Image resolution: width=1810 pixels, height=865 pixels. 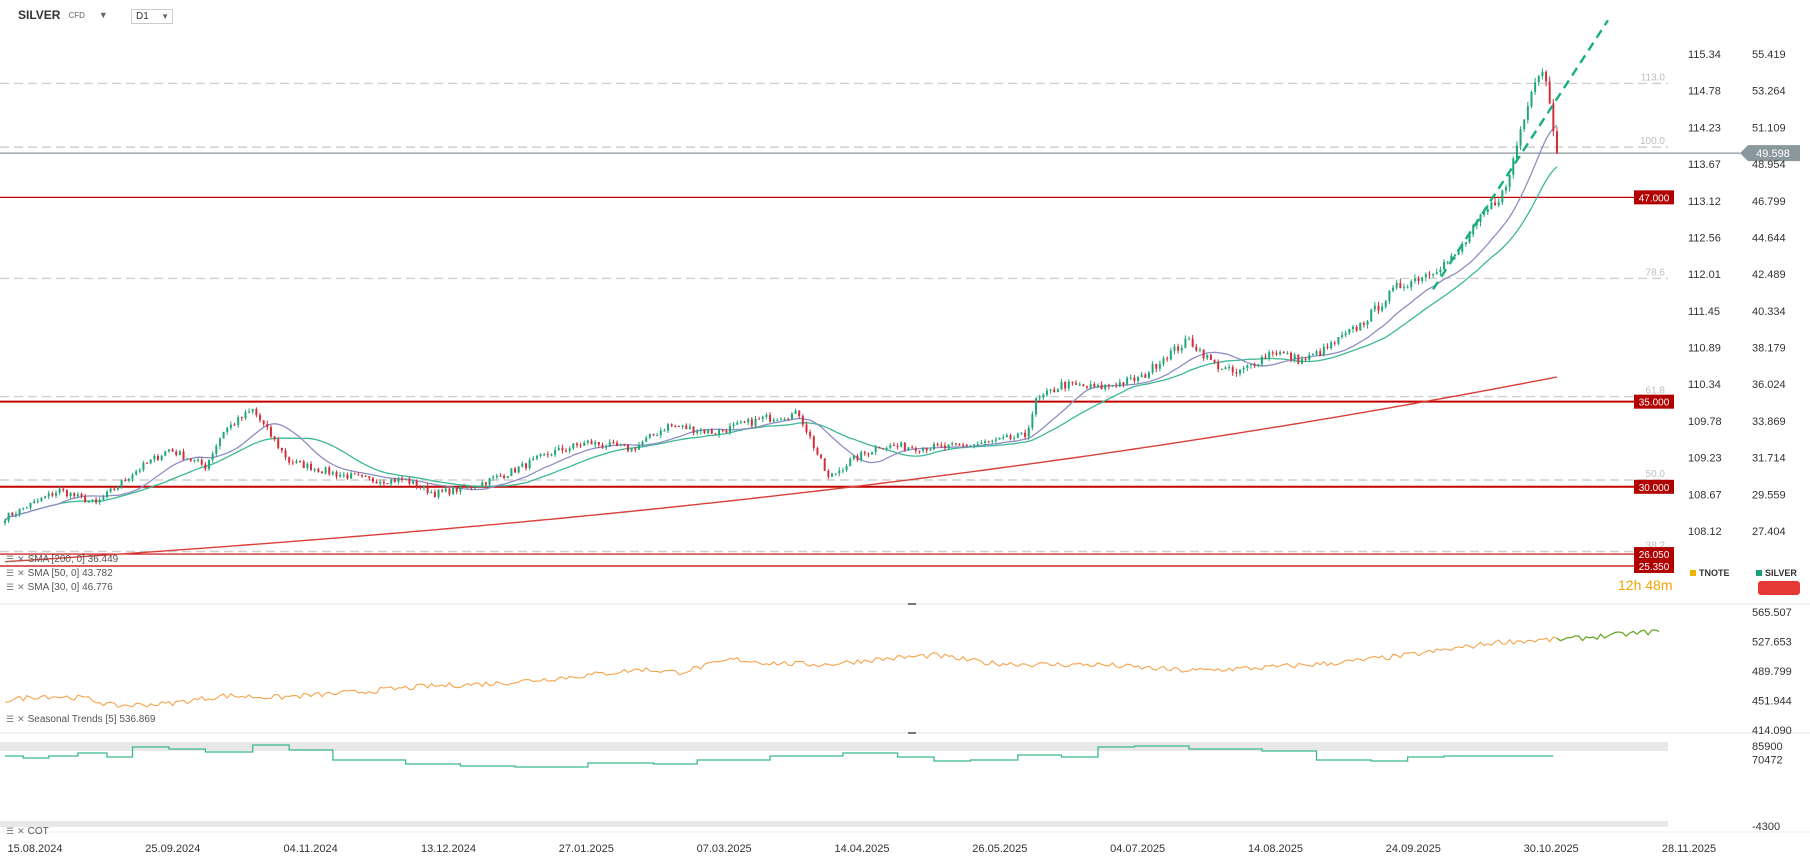 What do you see at coordinates (27, 831) in the screenshot?
I see `indicator-cot: ☰ ✕ COT` at bounding box center [27, 831].